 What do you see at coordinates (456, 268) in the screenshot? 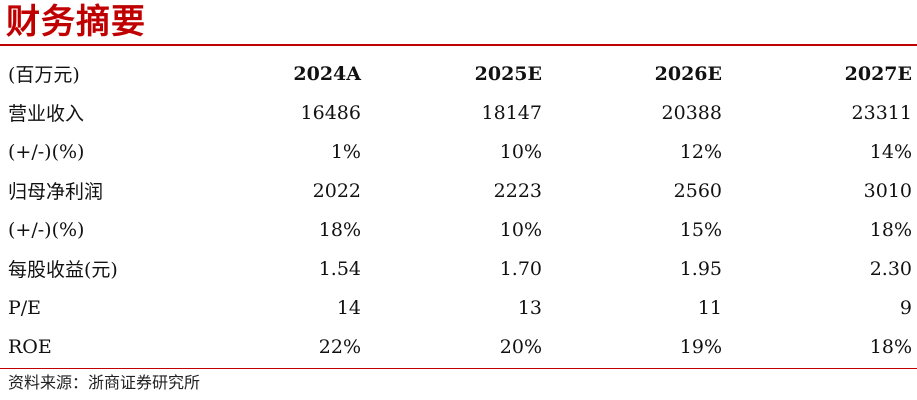
I see `table-row: 每股收益(元) 1.54 1.70 1.95 2.30` at bounding box center [456, 268].